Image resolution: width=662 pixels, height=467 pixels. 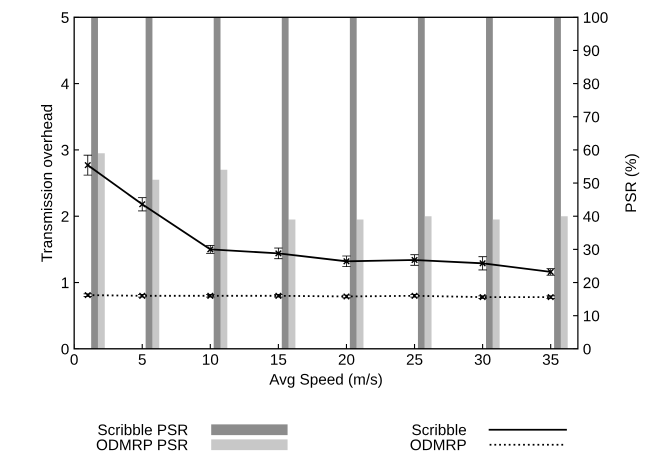 I want to click on y2-tick-label: 10, so click(x=592, y=316).